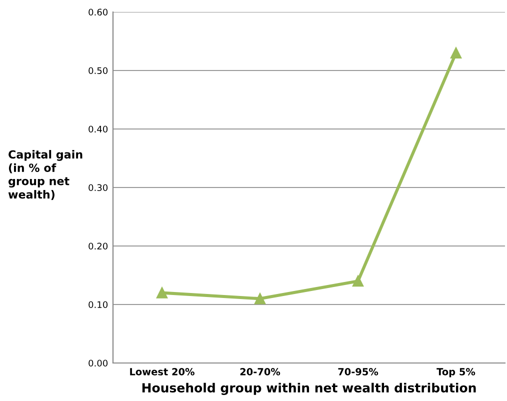  What do you see at coordinates (162, 372) in the screenshot?
I see `x-tick-label: Lowest 20%` at bounding box center [162, 372].